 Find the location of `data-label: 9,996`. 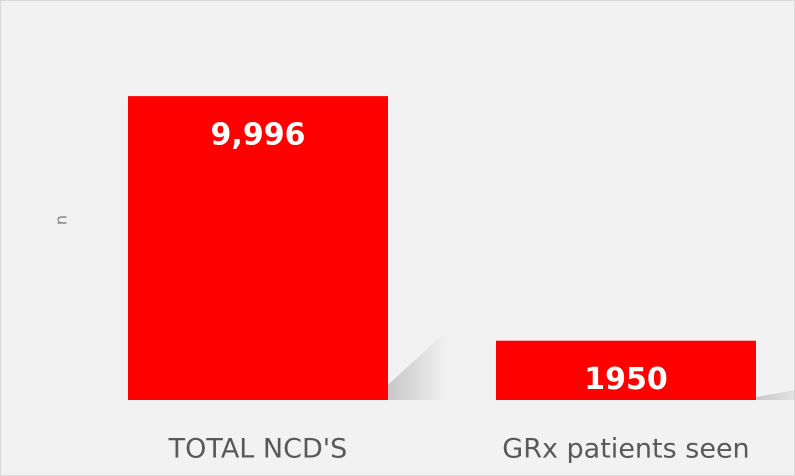

data-label: 9,996 is located at coordinates (258, 135).